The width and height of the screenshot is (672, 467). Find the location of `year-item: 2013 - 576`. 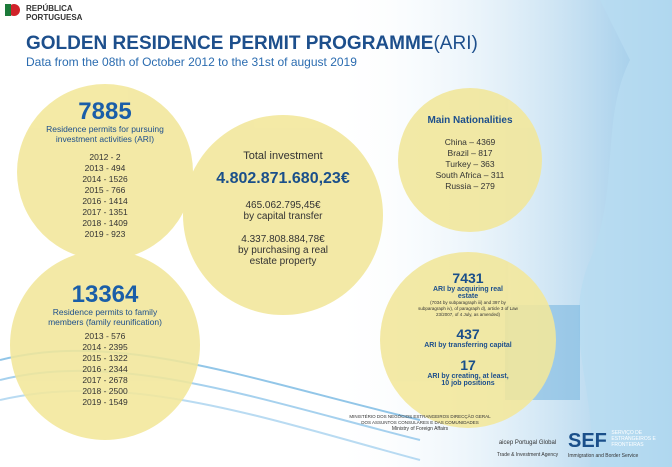

year-item: 2013 - 576 is located at coordinates (105, 336).